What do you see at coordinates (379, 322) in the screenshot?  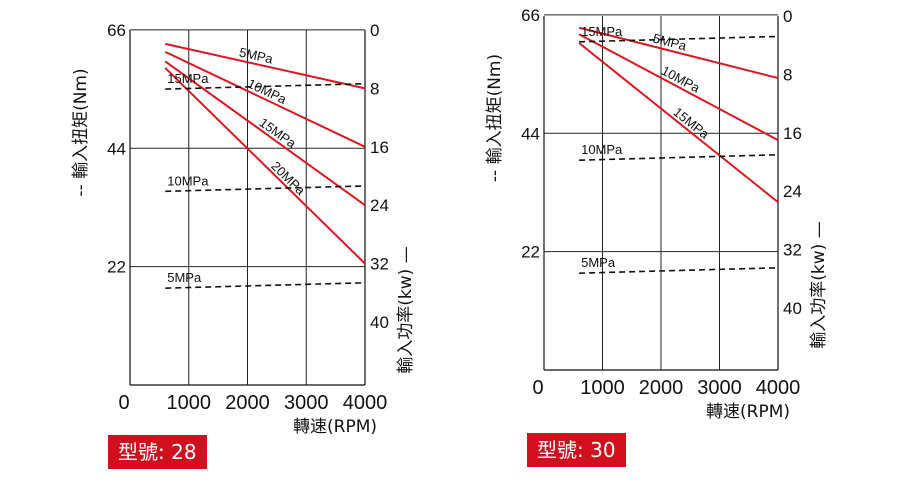 I see `right-tick-label-0-5: 40` at bounding box center [379, 322].